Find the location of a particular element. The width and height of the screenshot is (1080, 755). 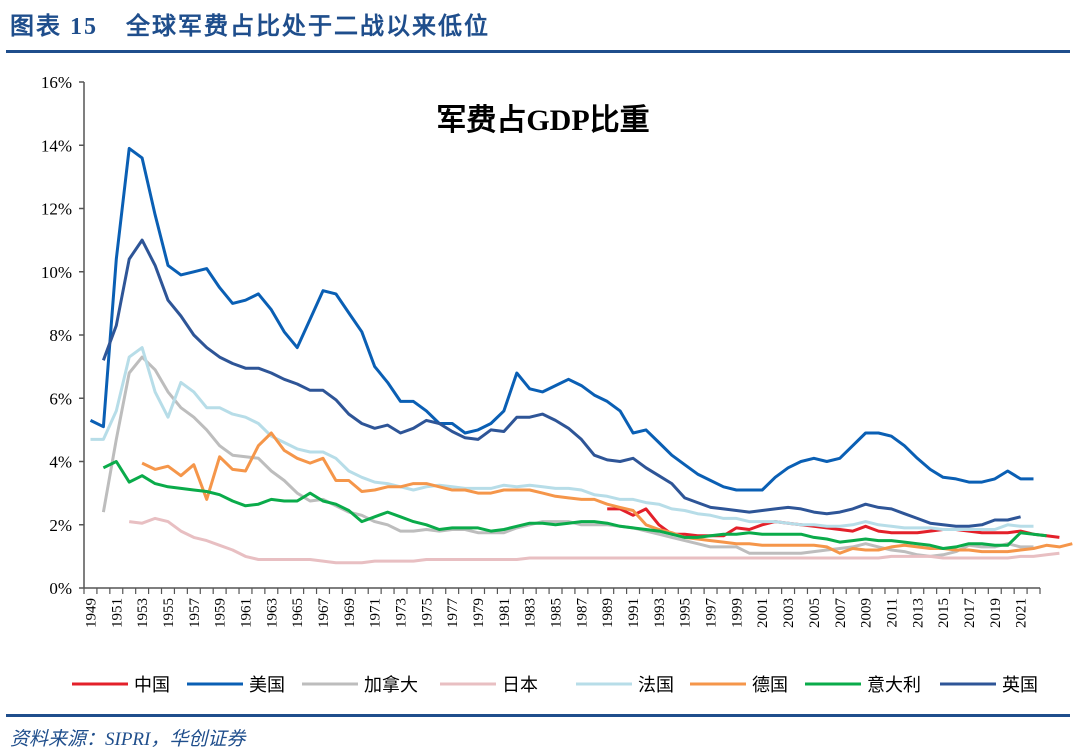

chart-title: 军费占GDP比重 is located at coordinates (542, 120).